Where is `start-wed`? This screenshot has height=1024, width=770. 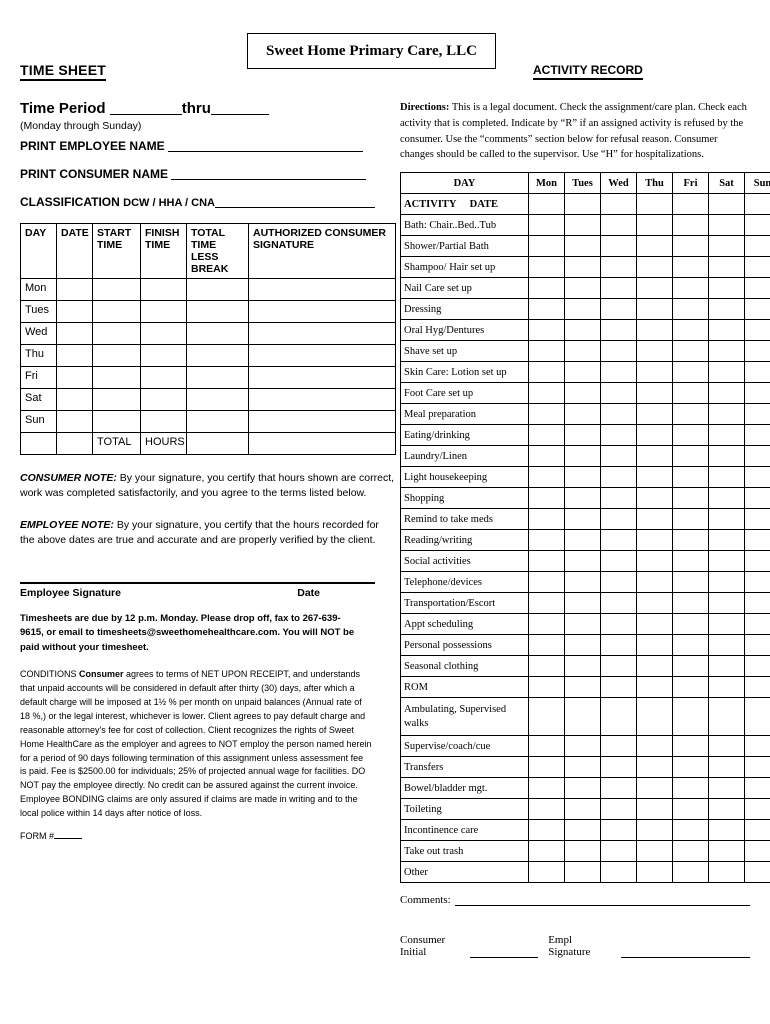 start-wed is located at coordinates (116, 334).